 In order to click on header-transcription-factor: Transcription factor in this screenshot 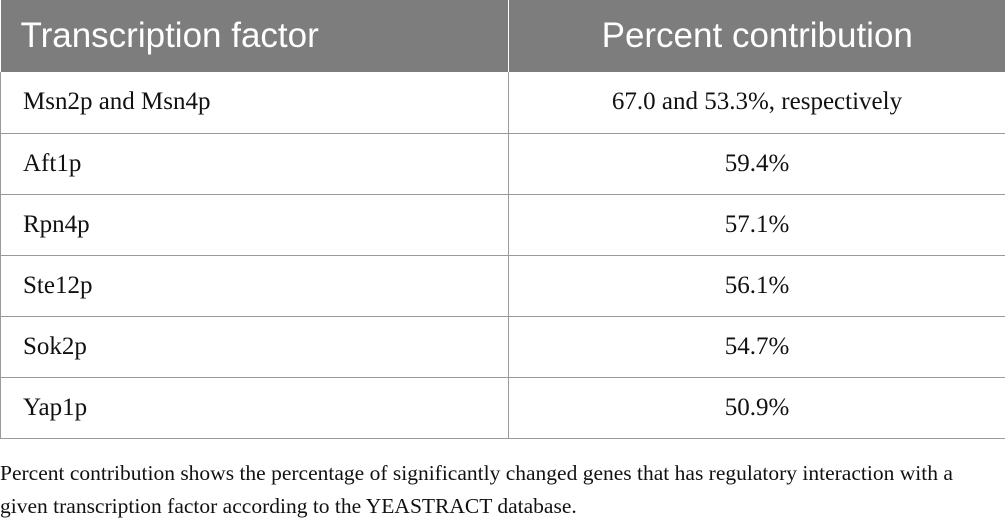, I will do `click(254, 36)`.